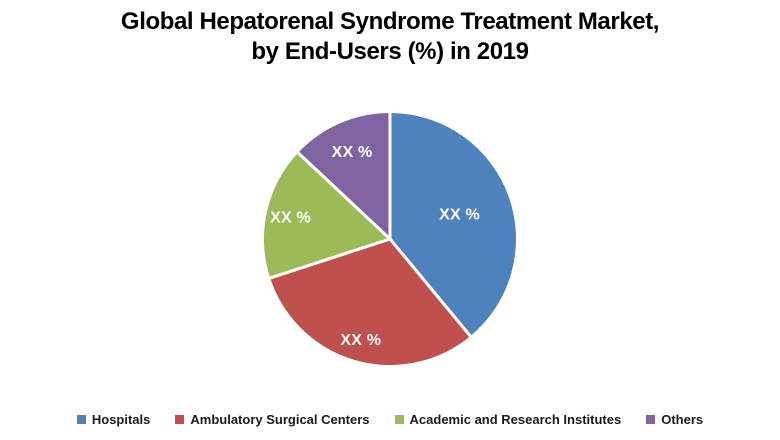 Image resolution: width=780 pixels, height=440 pixels. I want to click on pie-slice-value-label-academic-and-research-institutes: XX %, so click(290, 217).